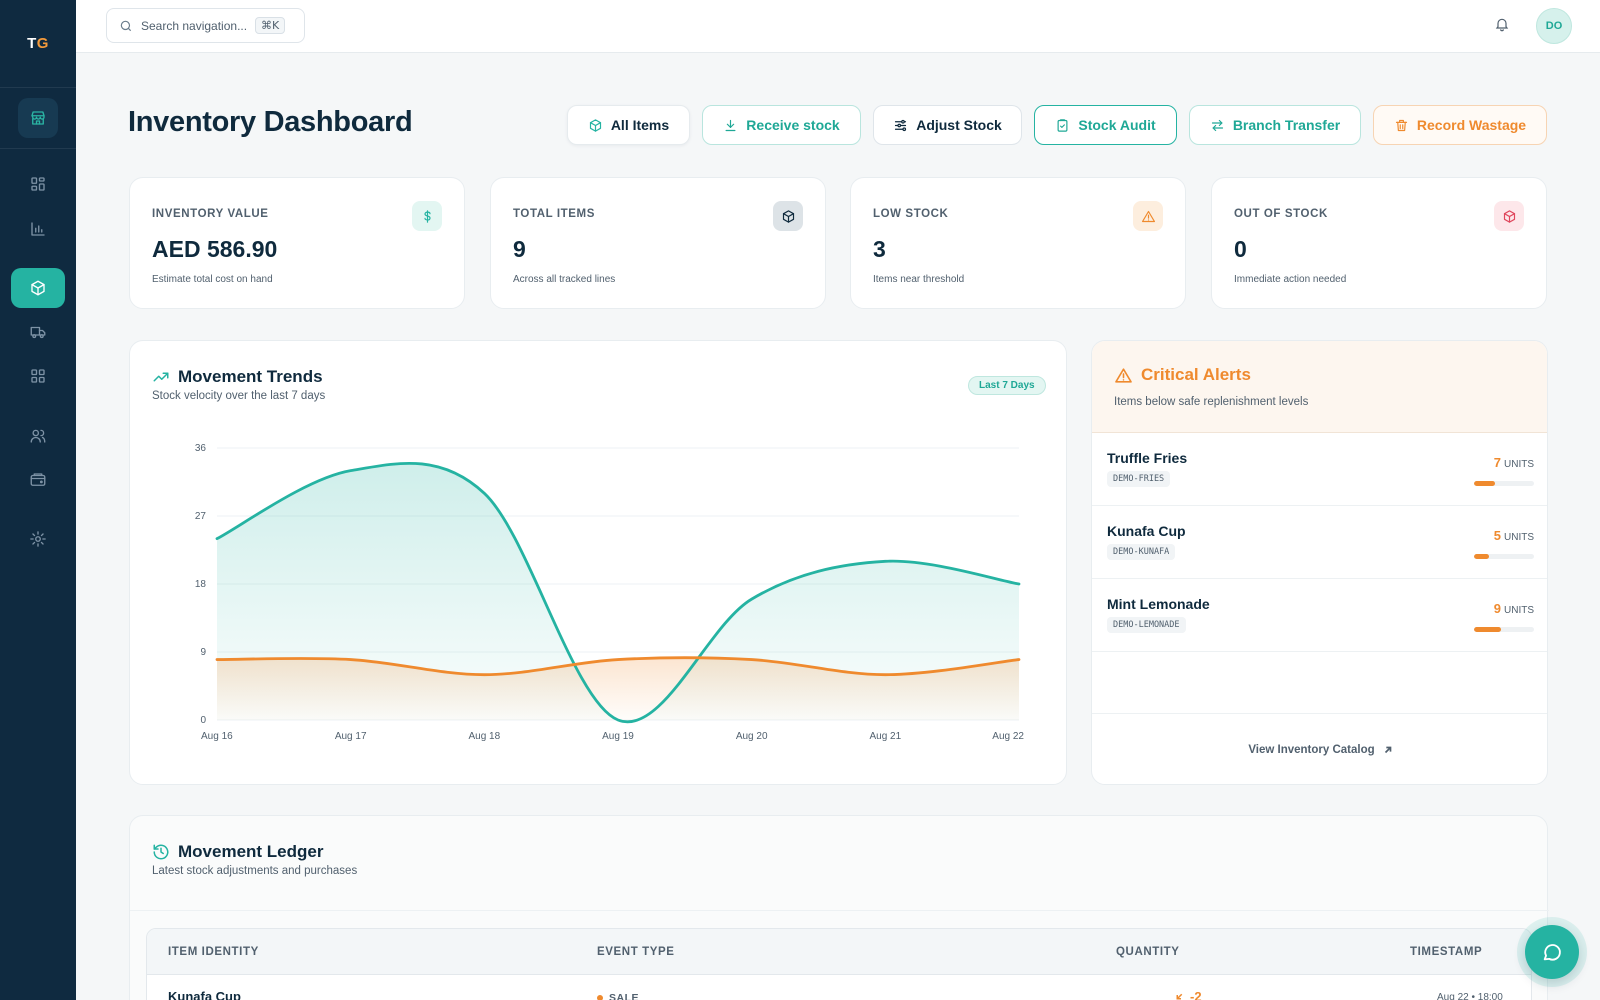  I want to click on user-avatar: DO, so click(1554, 26).